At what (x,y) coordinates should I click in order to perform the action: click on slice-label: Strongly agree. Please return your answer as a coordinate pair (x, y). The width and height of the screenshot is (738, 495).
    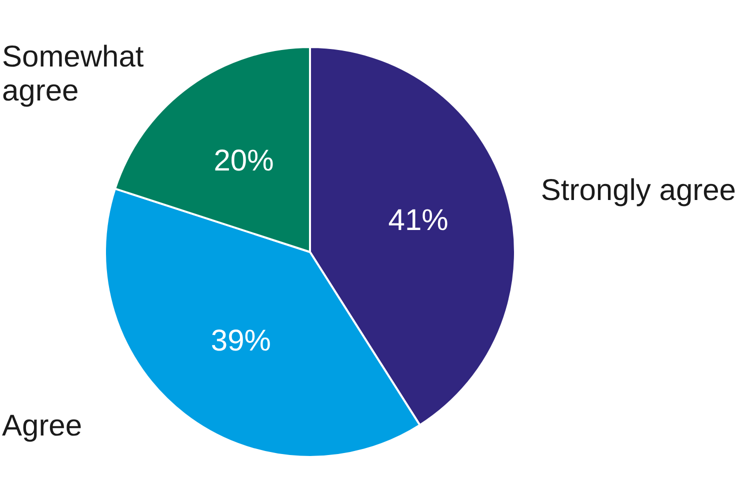
    Looking at the image, I should click on (638, 191).